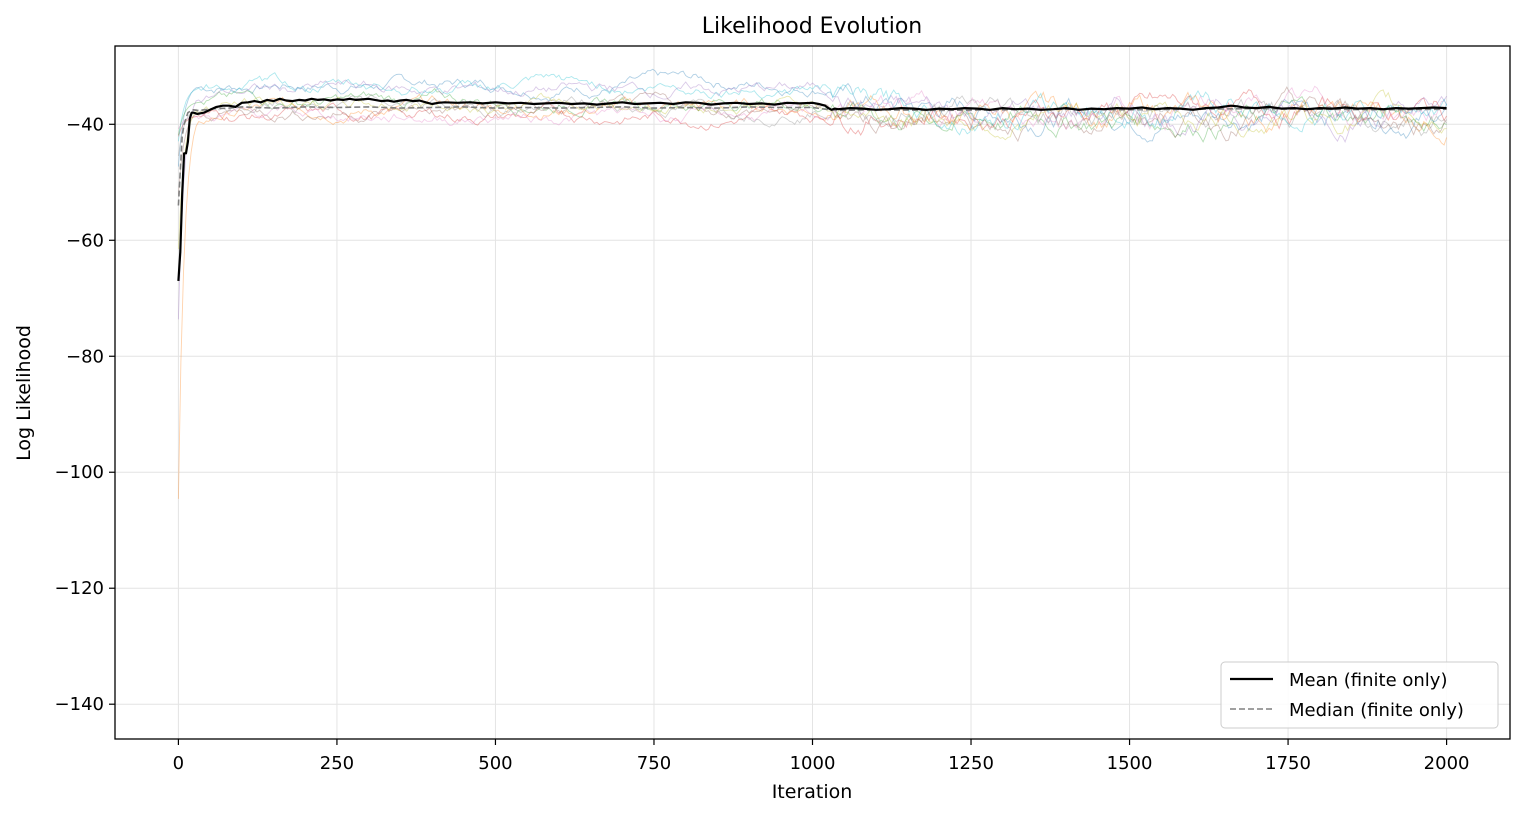  I want to click on x-tick-label: 1500, so click(1130, 763).